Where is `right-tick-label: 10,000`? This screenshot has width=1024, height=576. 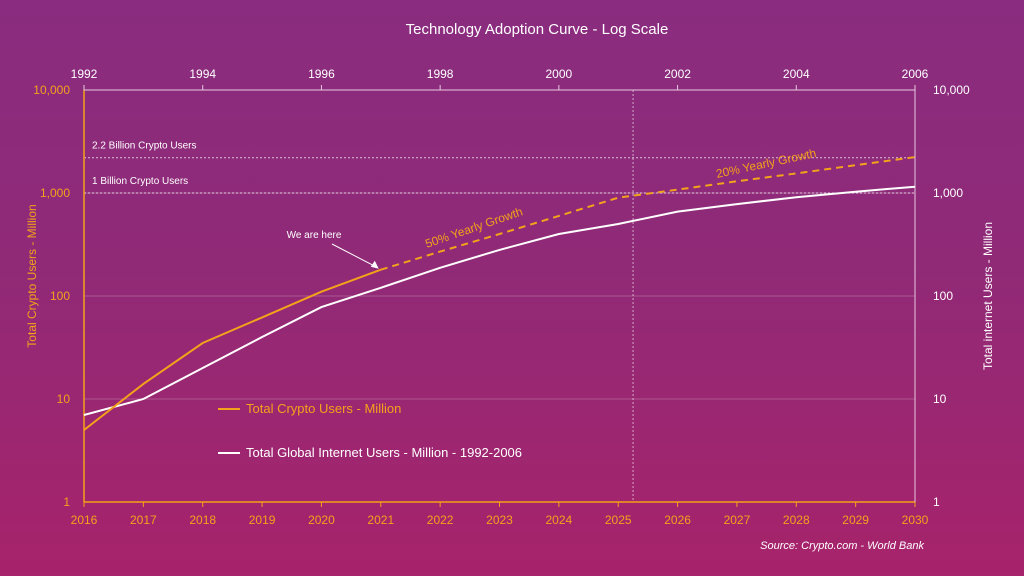
right-tick-label: 10,000 is located at coordinates (951, 90).